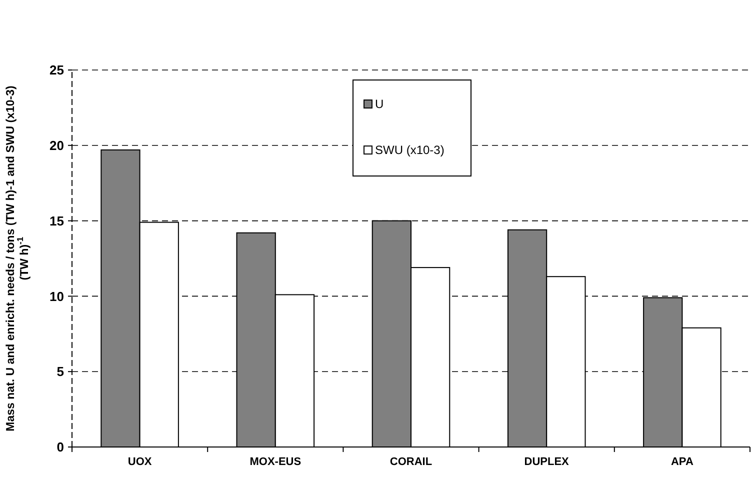 The height and width of the screenshot is (488, 755). Describe the element at coordinates (57, 296) in the screenshot. I see `y-tick-label: 10` at that location.